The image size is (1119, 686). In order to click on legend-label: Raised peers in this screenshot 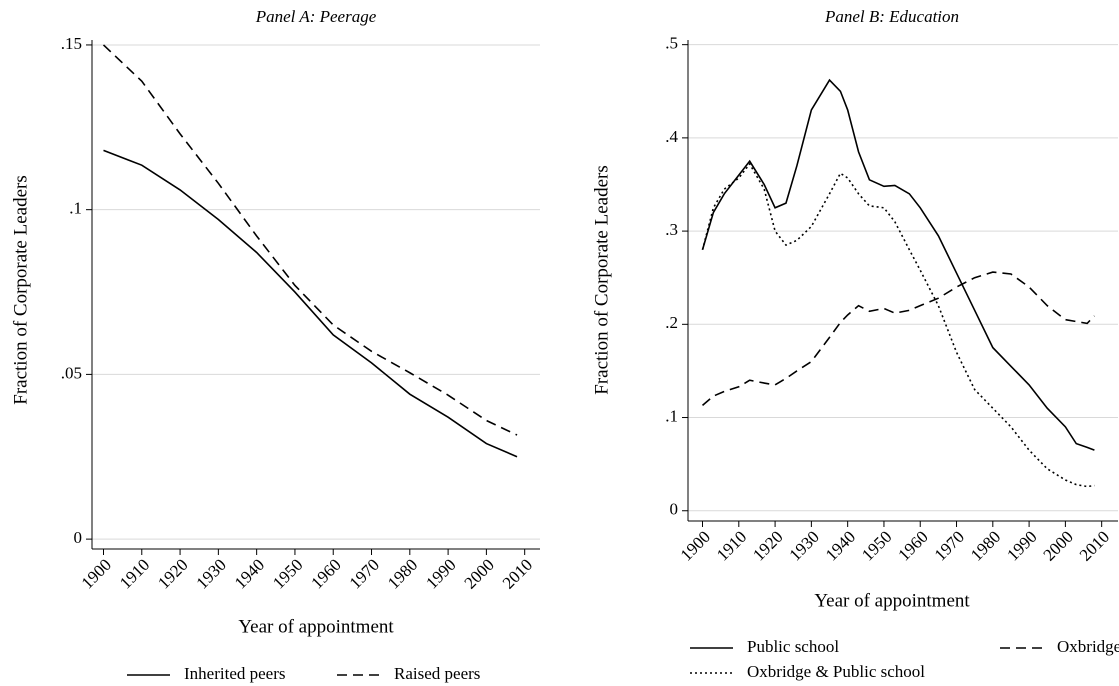, I will do `click(437, 673)`.